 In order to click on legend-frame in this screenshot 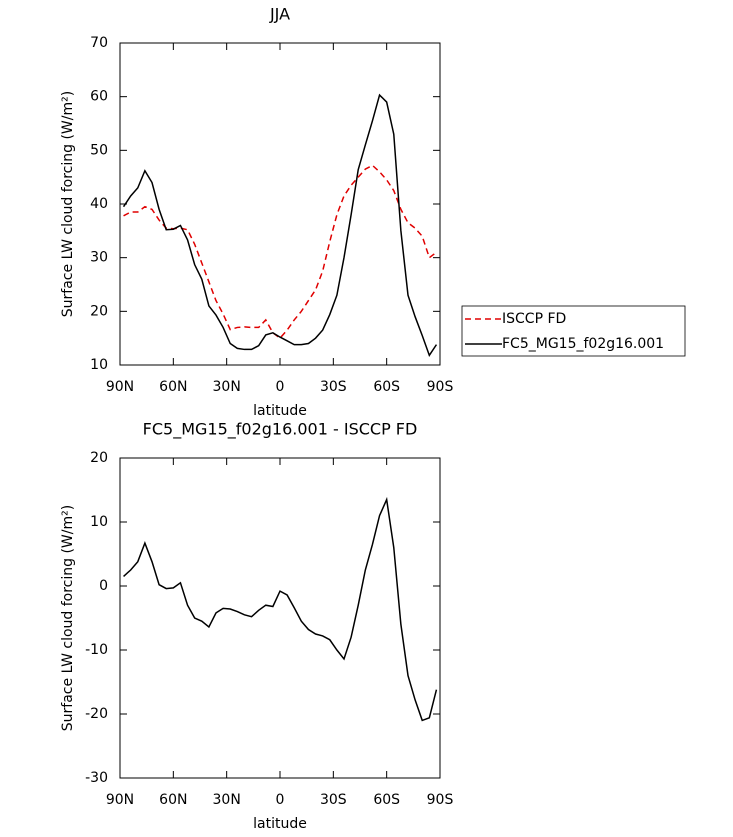, I will do `click(573, 331)`.